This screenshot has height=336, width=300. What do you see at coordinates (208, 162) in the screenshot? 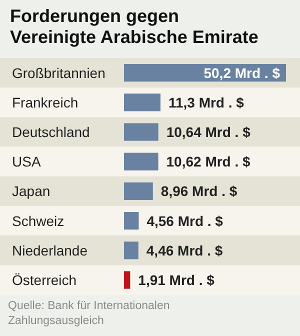
I see `data-label: 10,62 Mrd . $` at bounding box center [208, 162].